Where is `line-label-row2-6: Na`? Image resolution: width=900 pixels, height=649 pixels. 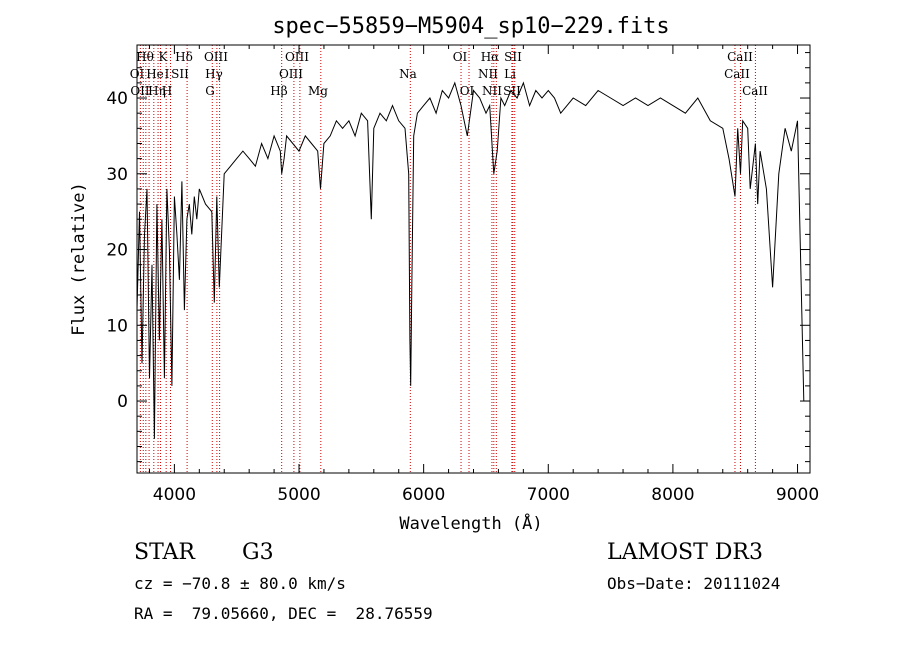
line-label-row2-6: Na is located at coordinates (408, 74).